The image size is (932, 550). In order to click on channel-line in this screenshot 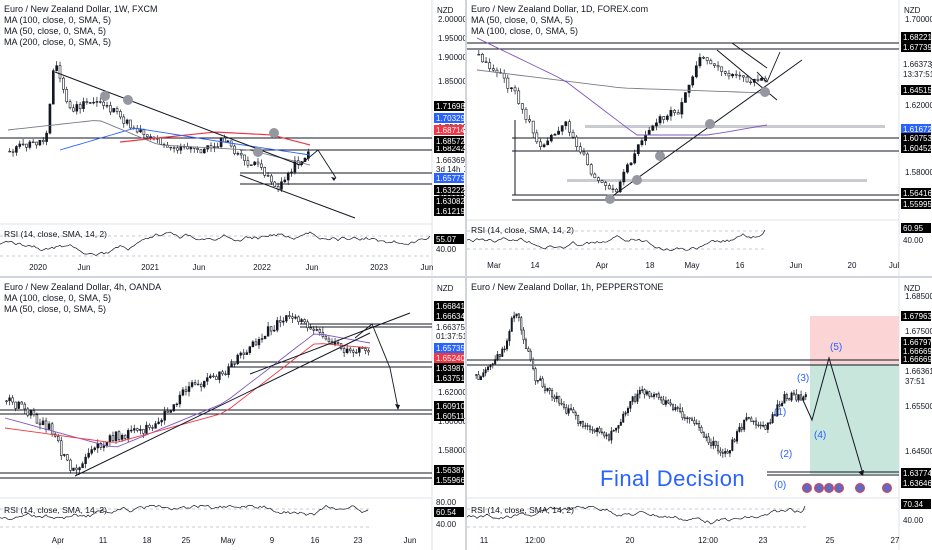, I will do `click(330, 343)`.